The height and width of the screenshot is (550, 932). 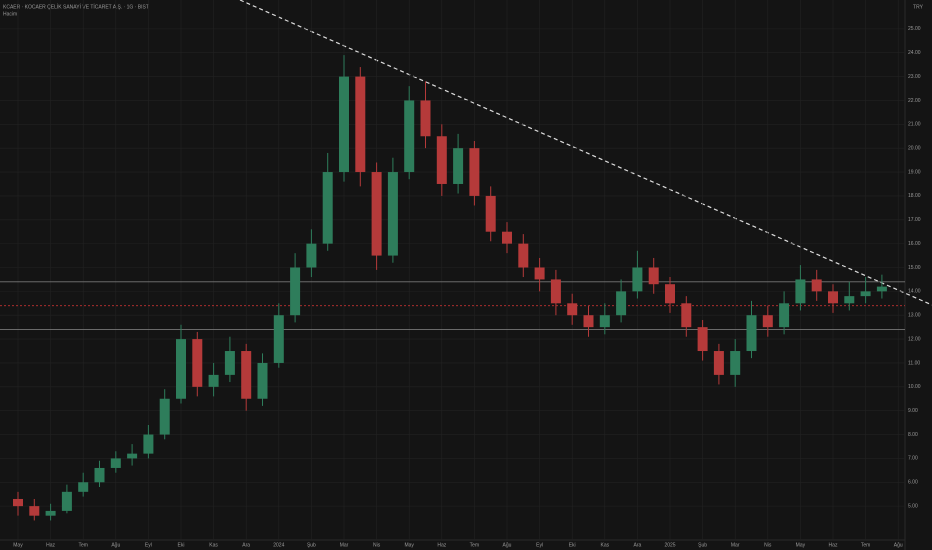 I want to click on y-tick-label: 14.00, so click(x=914, y=292).